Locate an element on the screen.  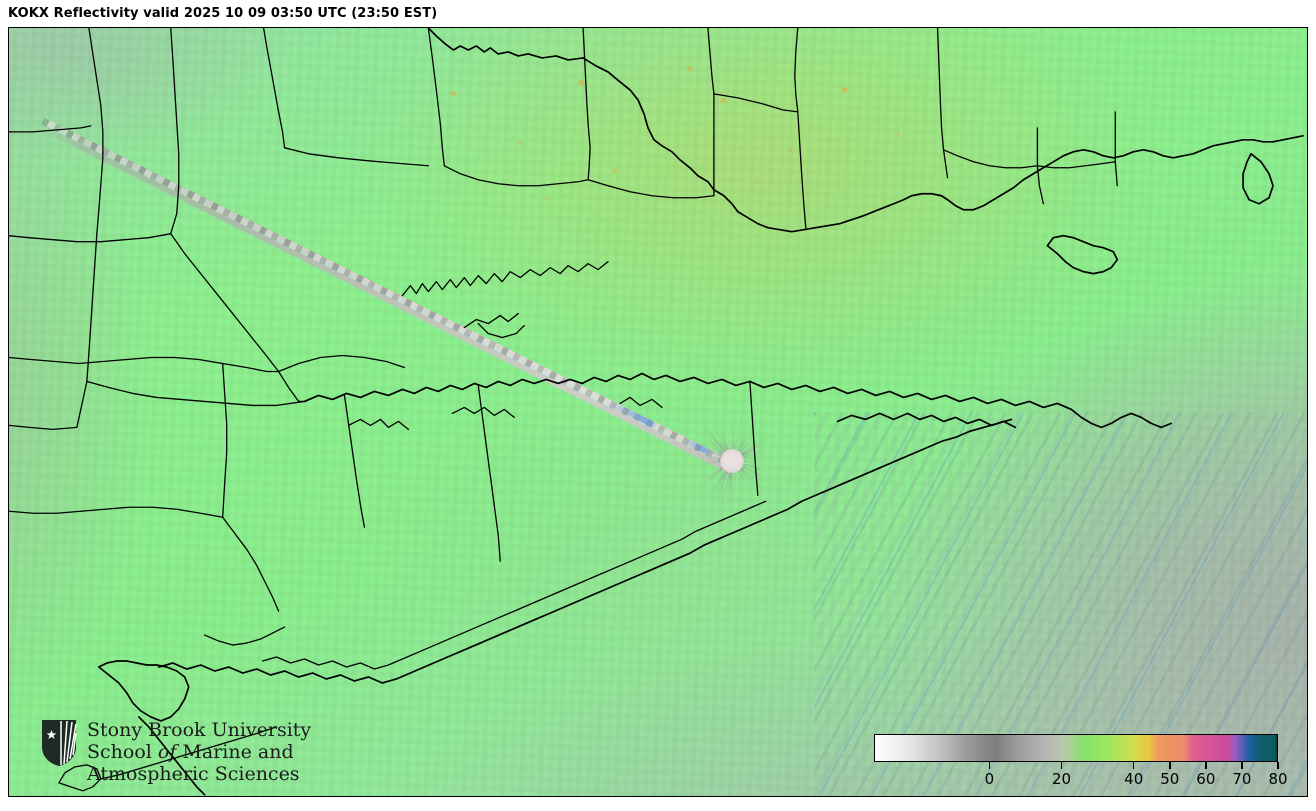
colorbar-tick-label: 80 is located at coordinates (1278, 779).